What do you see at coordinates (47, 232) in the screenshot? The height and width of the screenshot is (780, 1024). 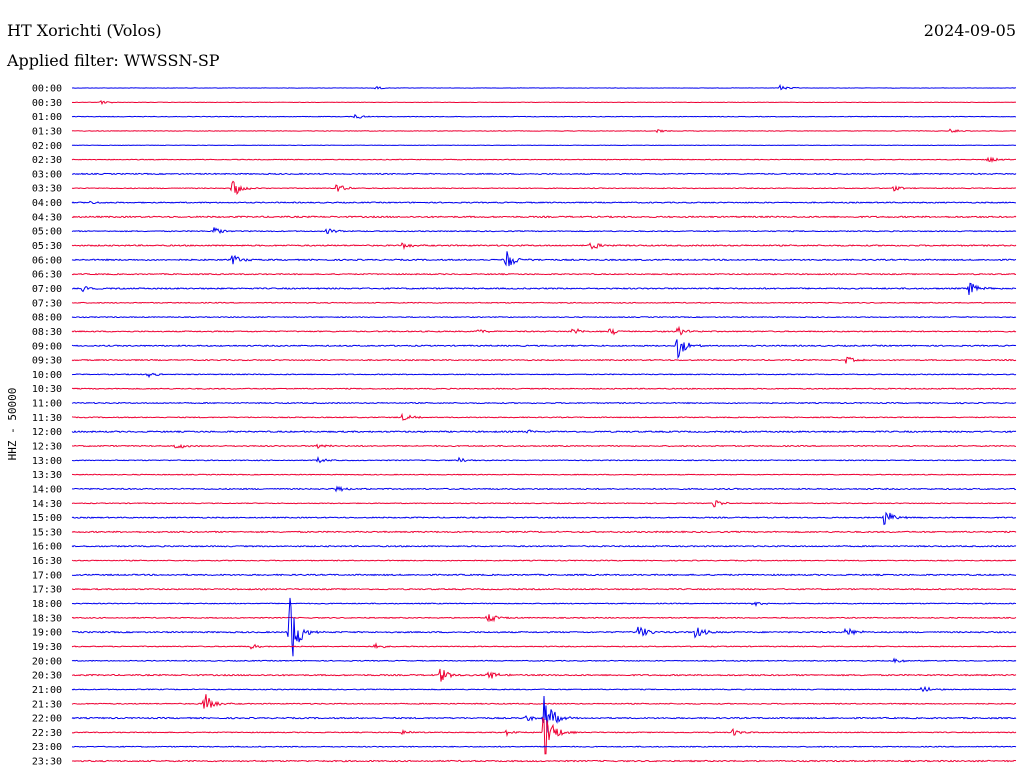 I see `time-tick-0500: 05:00` at bounding box center [47, 232].